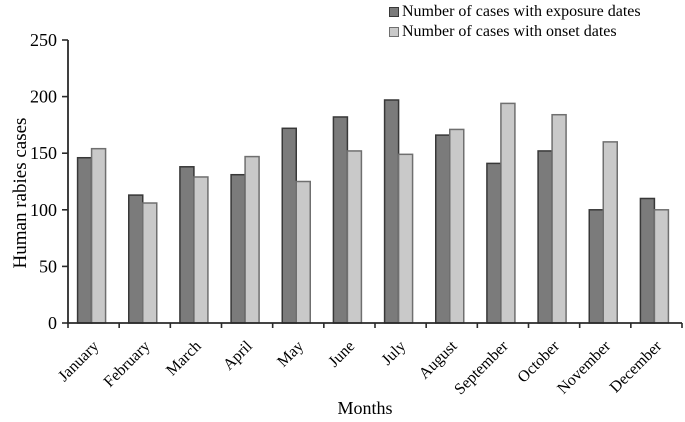  I want to click on legend-item-exposure: Number of cases with exposure dates, so click(515, 11).